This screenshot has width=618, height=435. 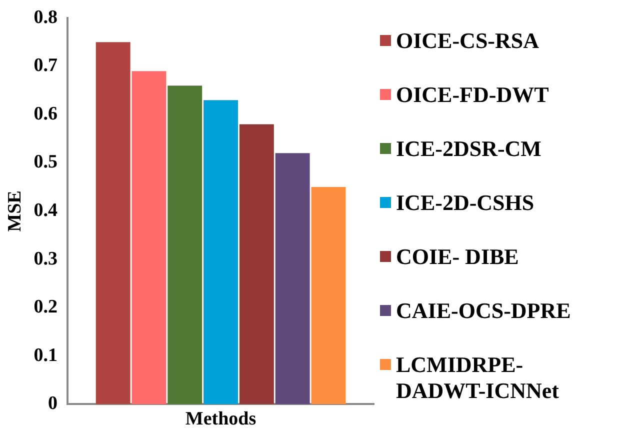 What do you see at coordinates (15, 211) in the screenshot?
I see `y-axis-title: MSE` at bounding box center [15, 211].